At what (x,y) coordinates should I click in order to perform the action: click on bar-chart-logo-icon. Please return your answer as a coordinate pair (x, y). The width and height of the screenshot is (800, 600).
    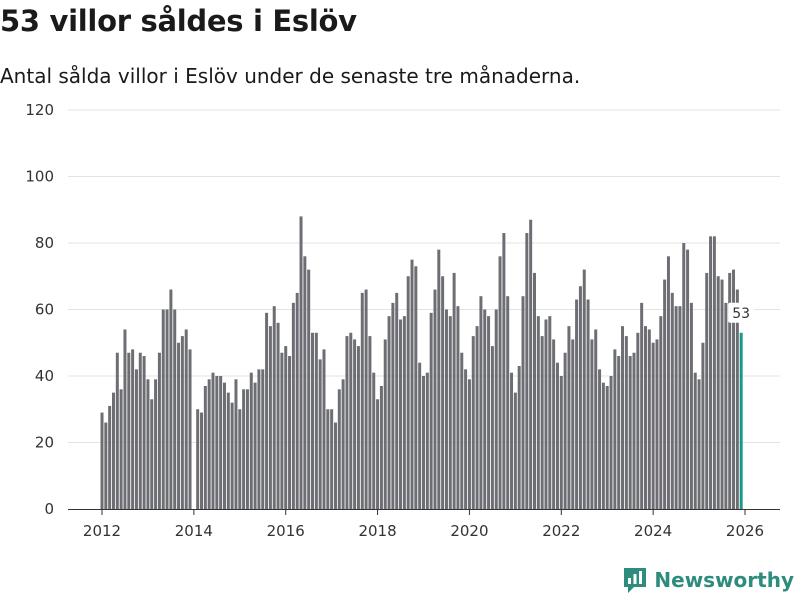
    Looking at the image, I should click on (635, 580).